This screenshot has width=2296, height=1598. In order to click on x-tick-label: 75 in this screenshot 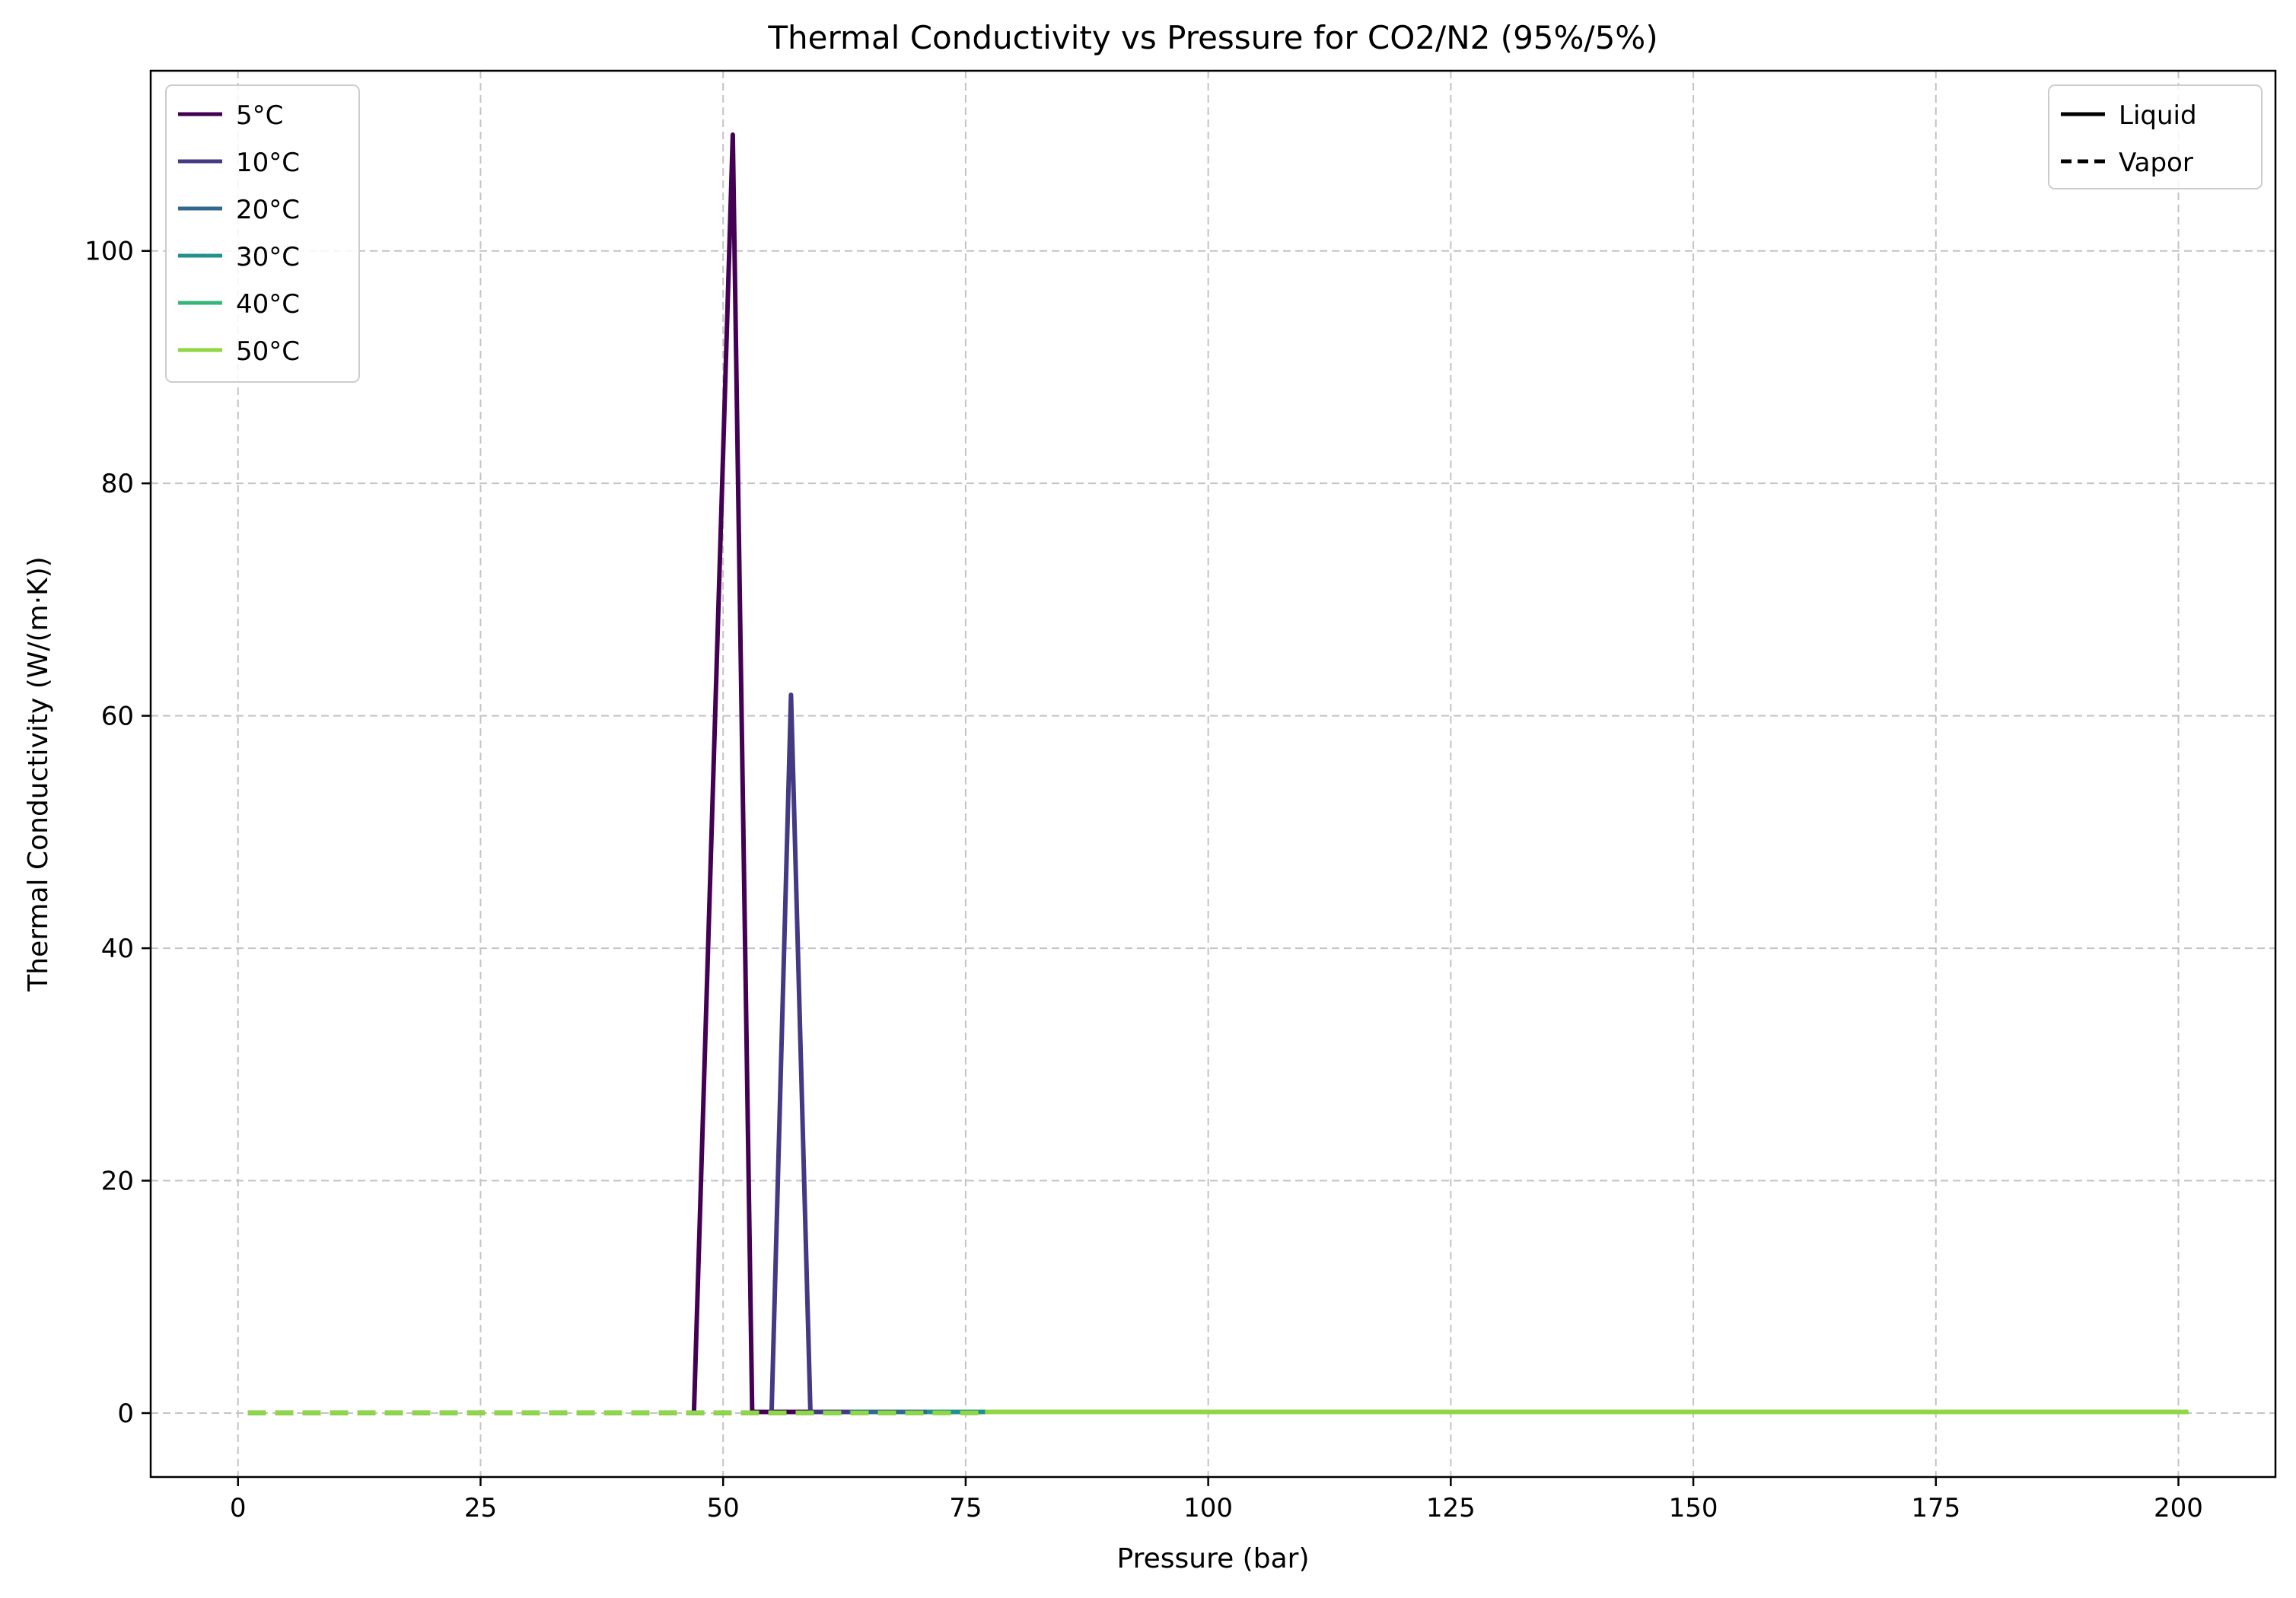, I will do `click(965, 1508)`.